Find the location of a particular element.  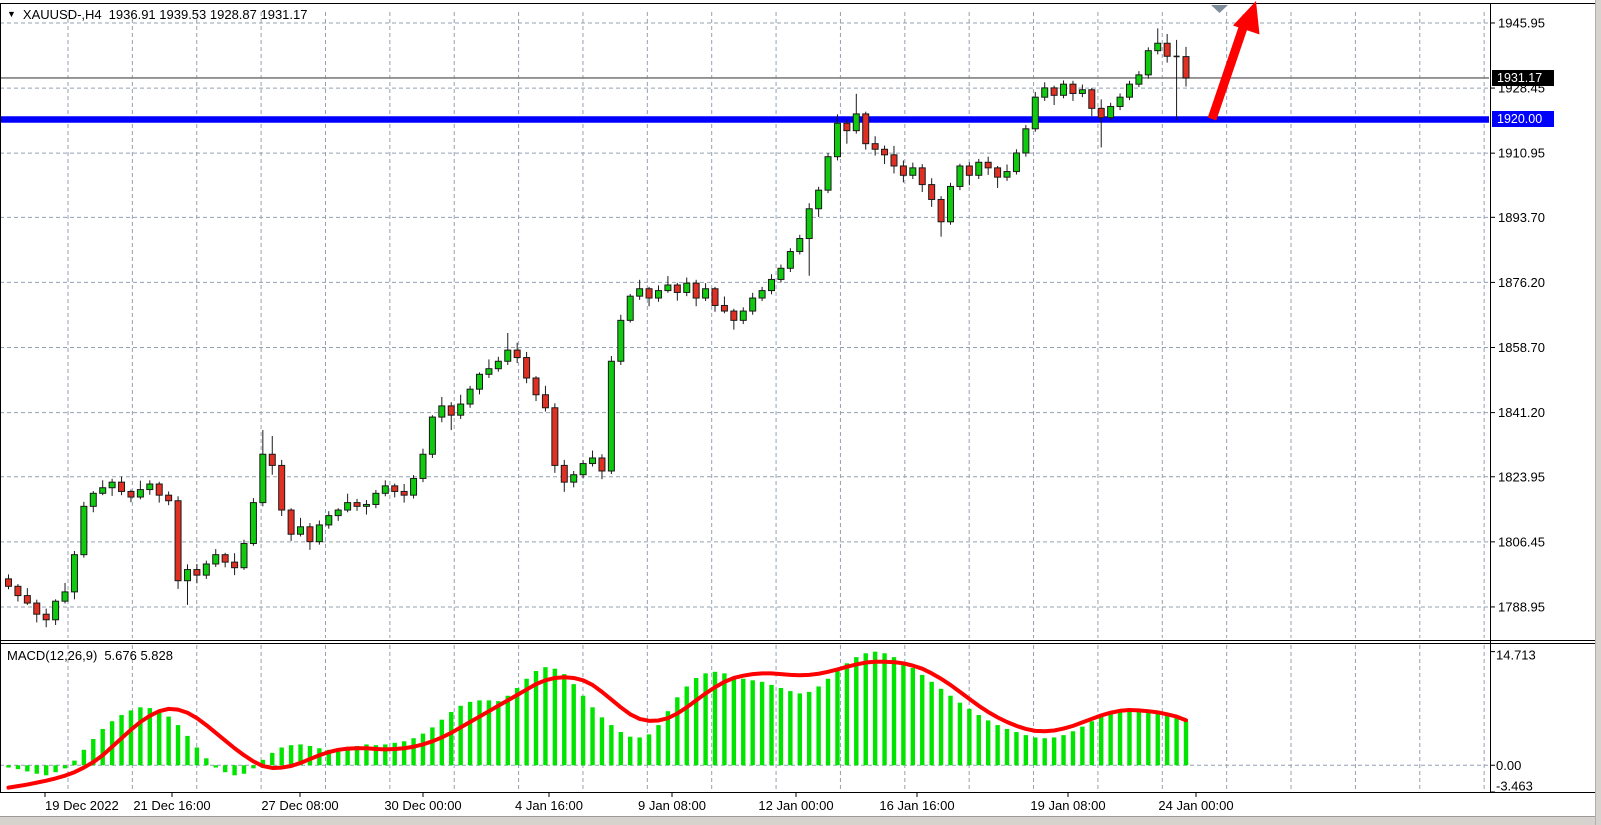

svg-text: -3.463 is located at coordinates (1514, 786).